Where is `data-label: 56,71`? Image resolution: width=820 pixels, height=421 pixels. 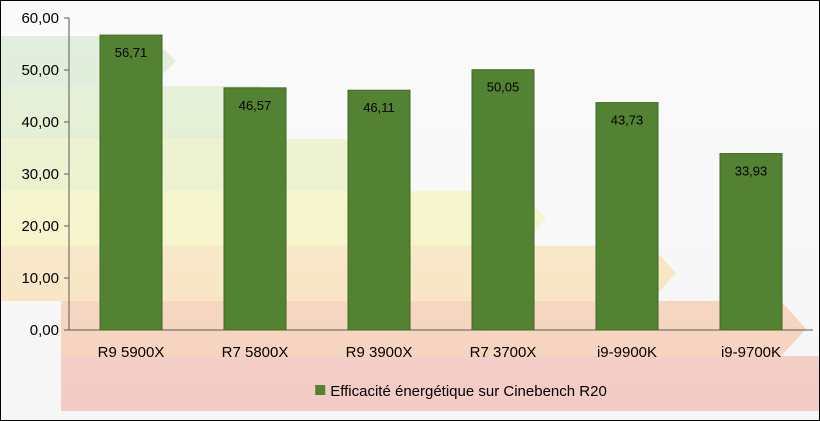 data-label: 56,71 is located at coordinates (131, 52).